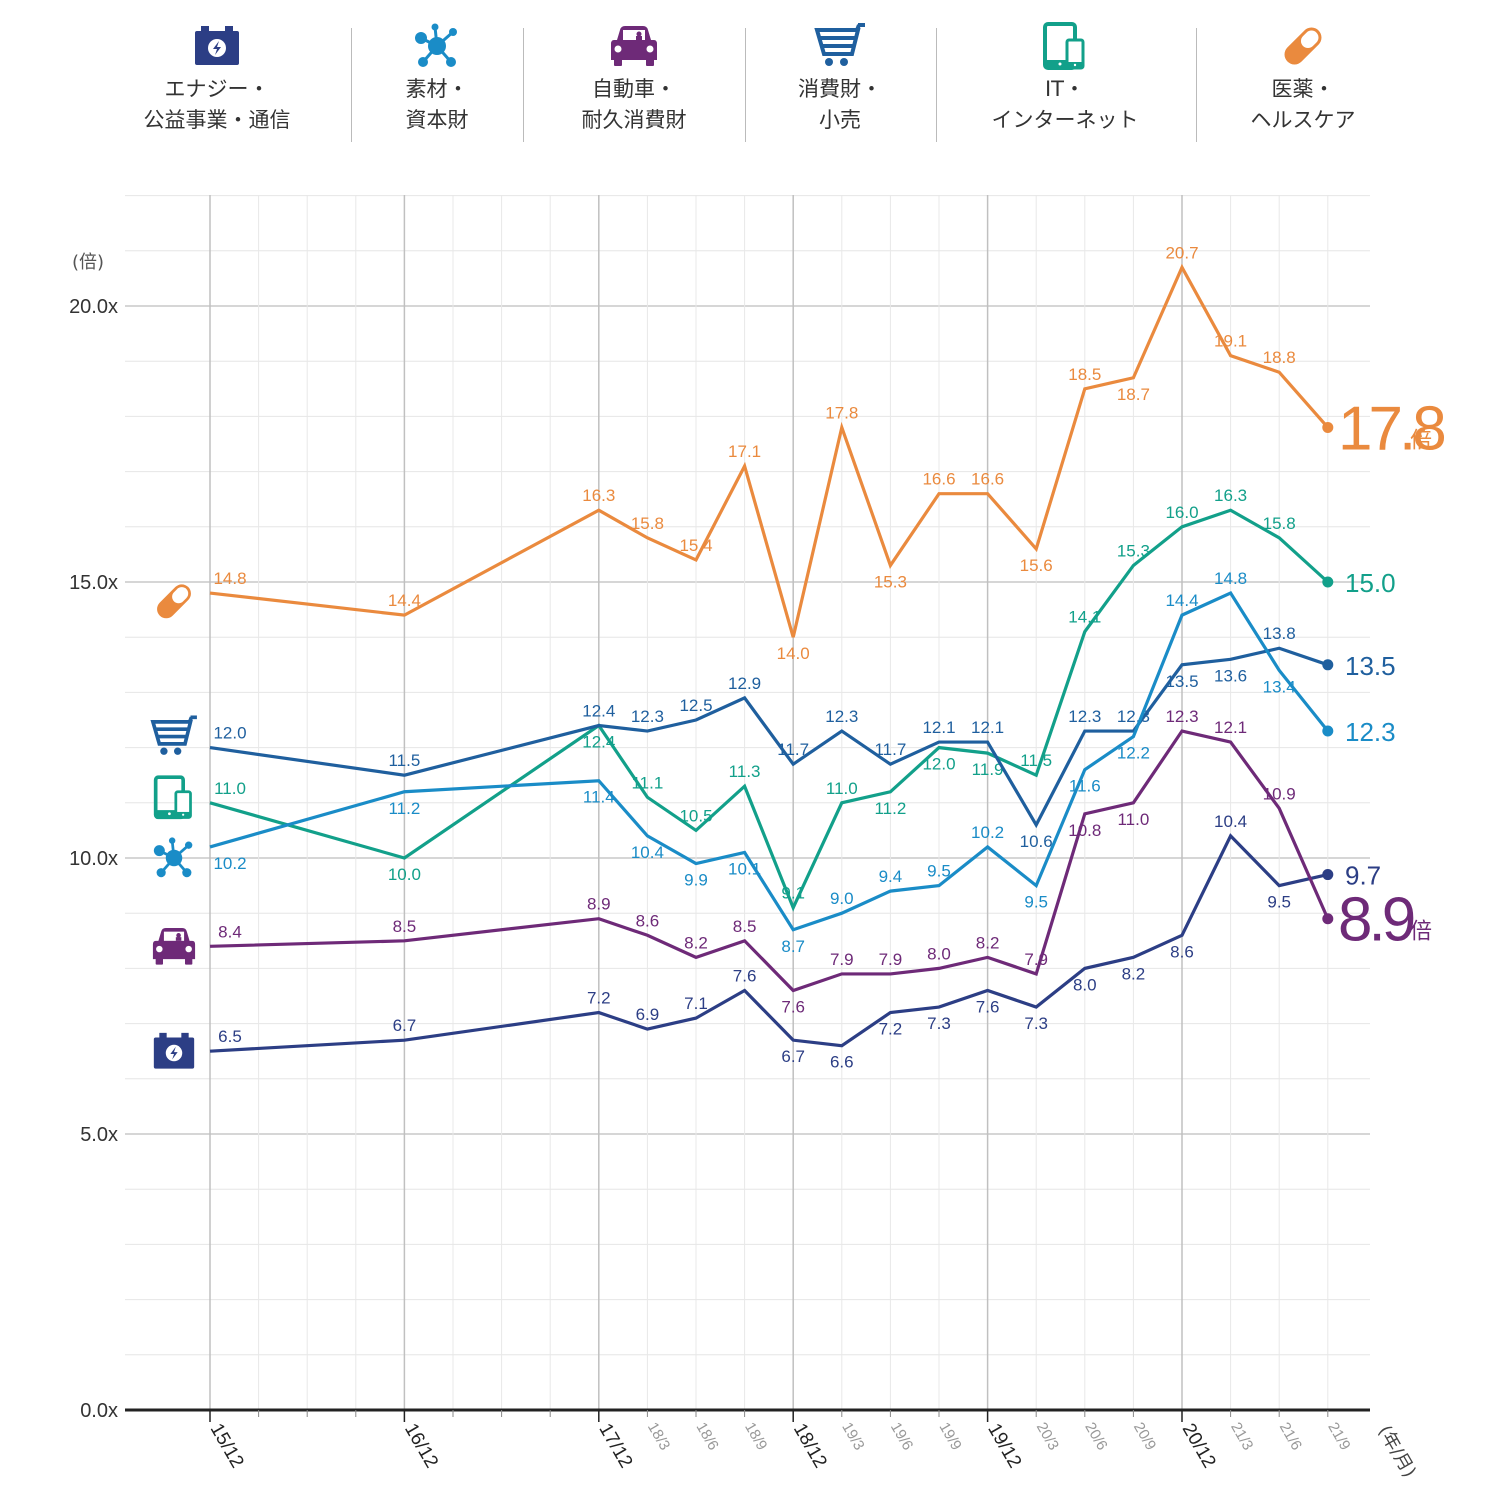 Image resolution: width=1500 pixels, height=1500 pixels. I want to click on x-tick-label-minor: 18/3, so click(658, 1437).